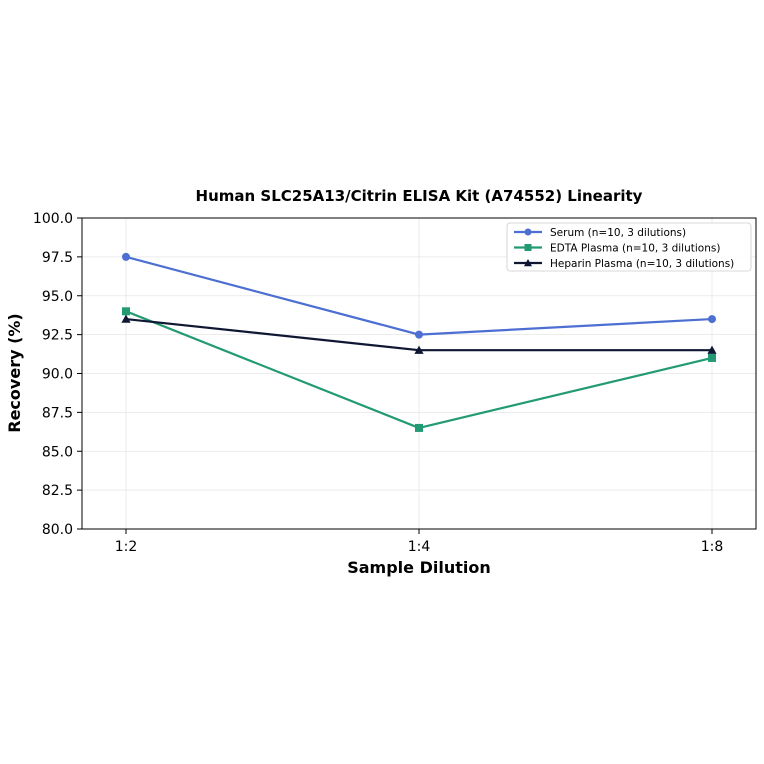 This screenshot has width=764, height=764. What do you see at coordinates (53, 219) in the screenshot?
I see `y-tick-label: 100.0` at bounding box center [53, 219].